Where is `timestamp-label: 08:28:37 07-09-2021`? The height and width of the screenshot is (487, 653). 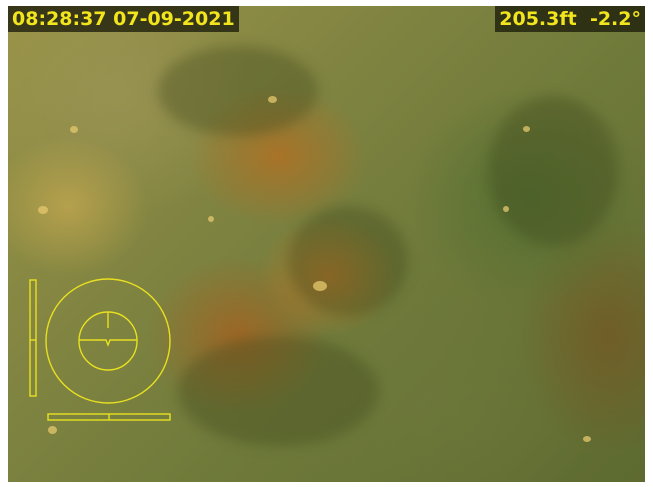
timestamp-label: 08:28:37 07-09-2021 is located at coordinates (123, 19).